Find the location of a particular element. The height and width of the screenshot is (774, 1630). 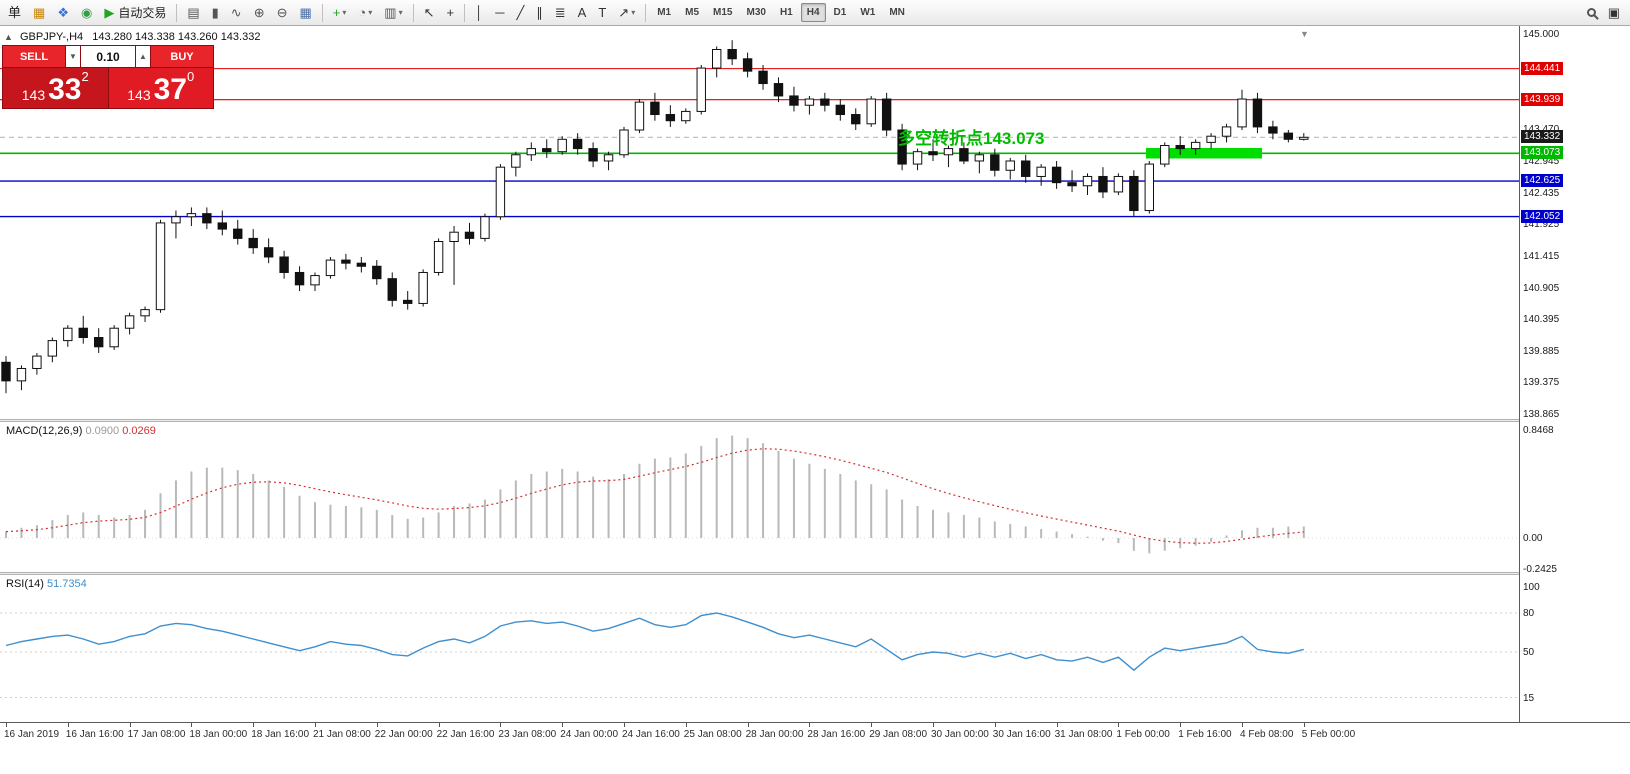

toolbar-separator is located at coordinates (465, 12).